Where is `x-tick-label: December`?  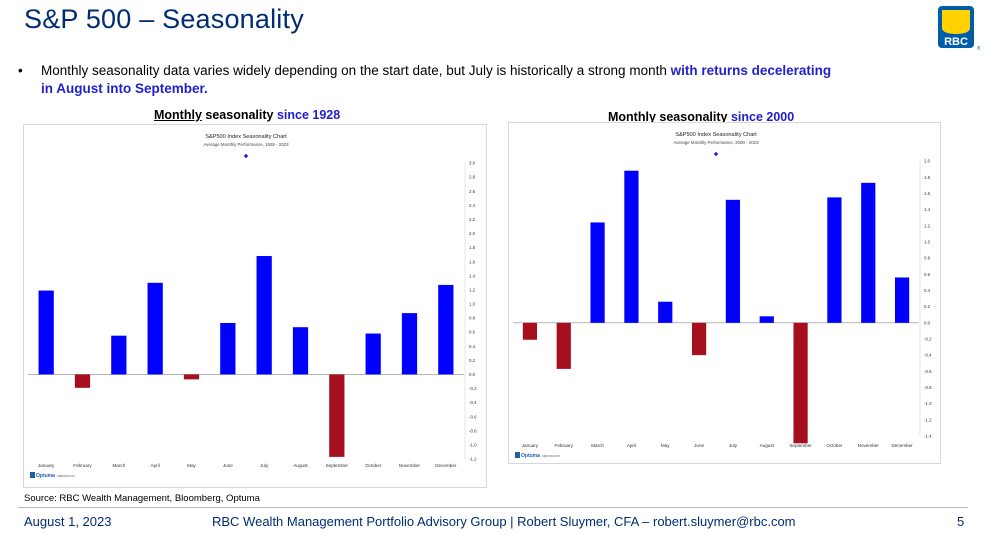
x-tick-label: December is located at coordinates (902, 445).